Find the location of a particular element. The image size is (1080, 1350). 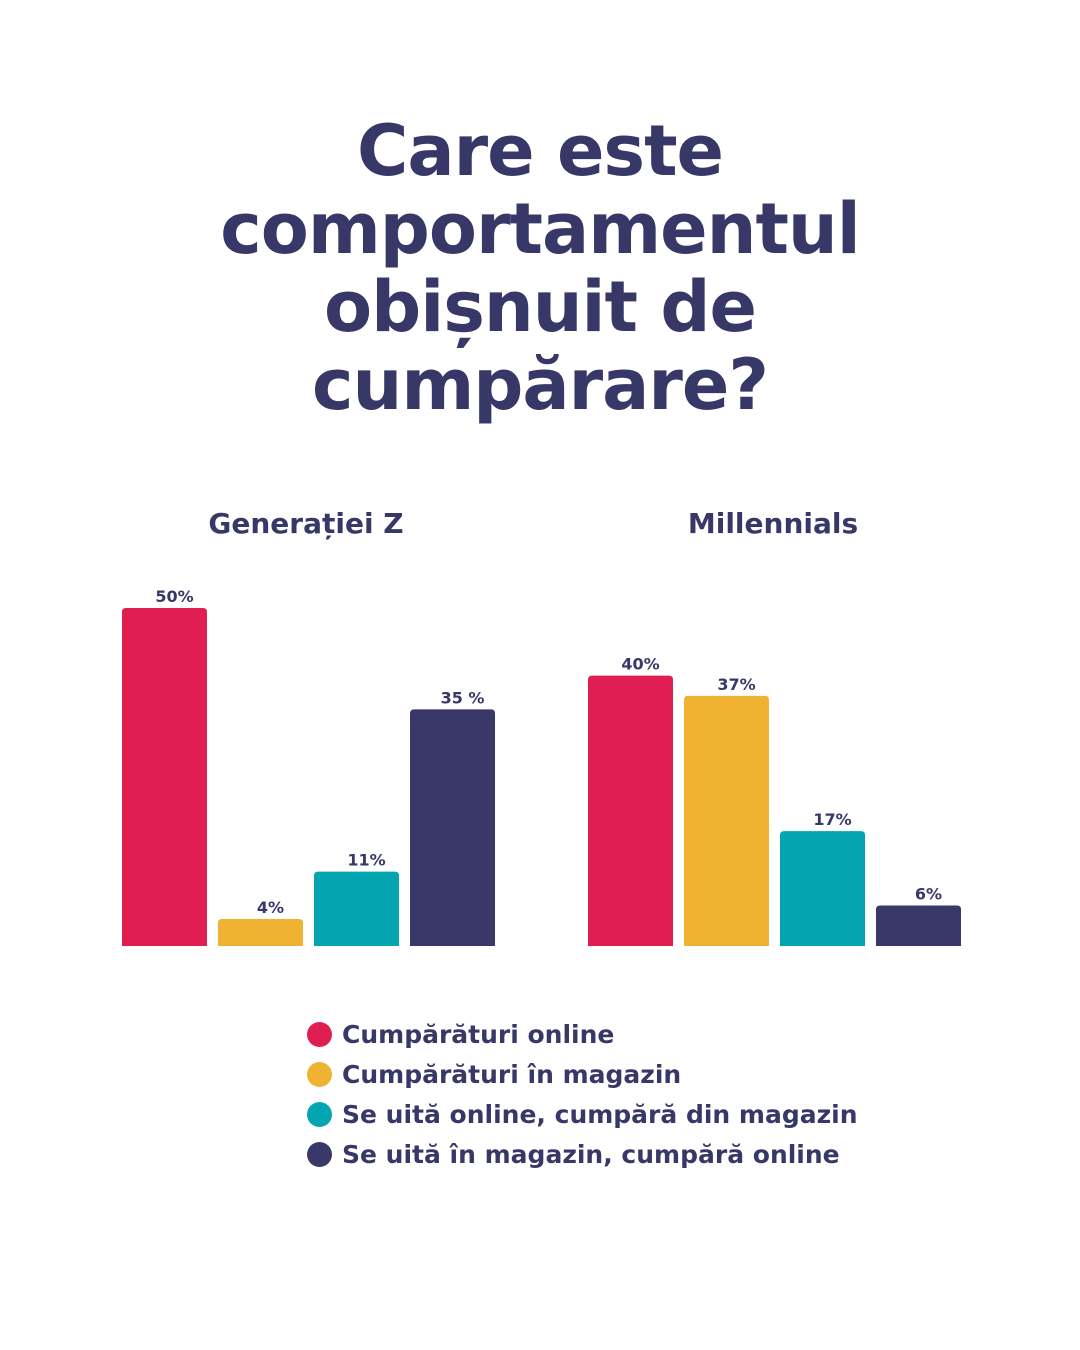

group-title-gen-z: Generației Z is located at coordinates (305, 523).